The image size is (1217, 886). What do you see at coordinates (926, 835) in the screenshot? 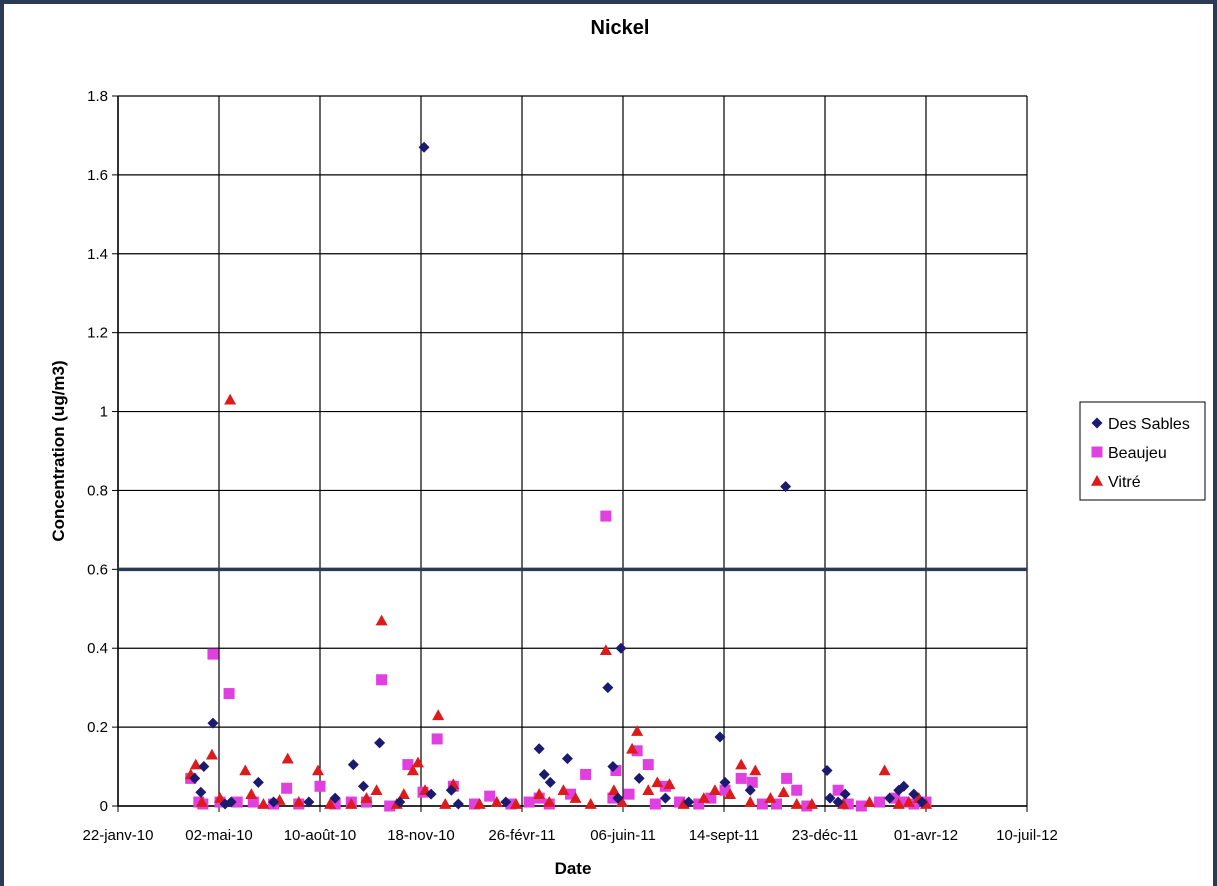
I see `x-tick-label: 01-avr-12` at bounding box center [926, 835].